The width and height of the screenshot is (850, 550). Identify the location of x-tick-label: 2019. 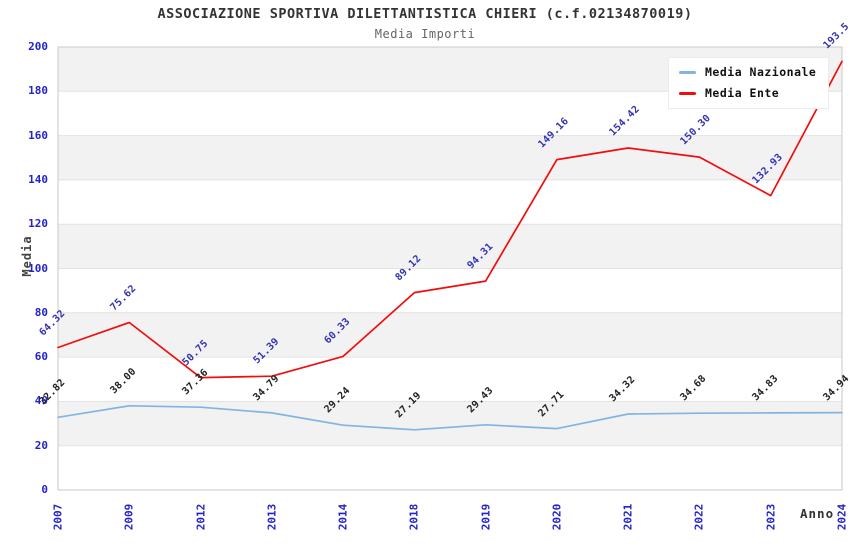
(486, 517).